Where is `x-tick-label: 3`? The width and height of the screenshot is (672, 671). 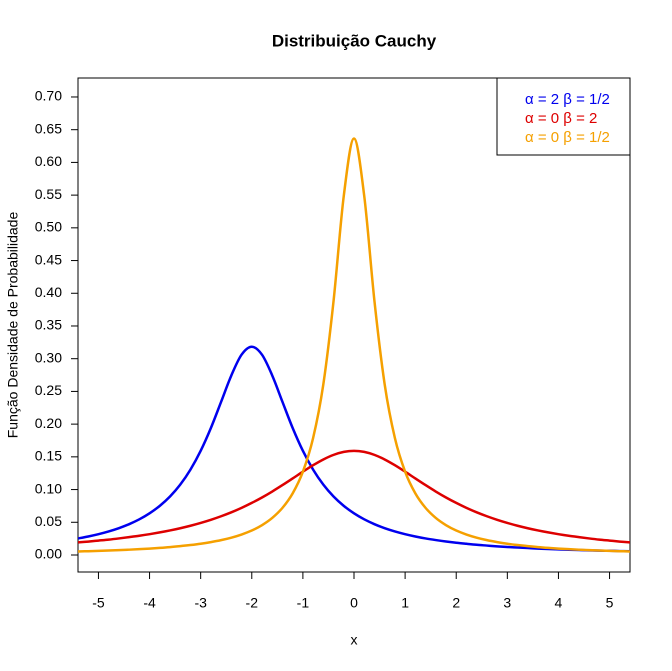
x-tick-label: 3 is located at coordinates (507, 603).